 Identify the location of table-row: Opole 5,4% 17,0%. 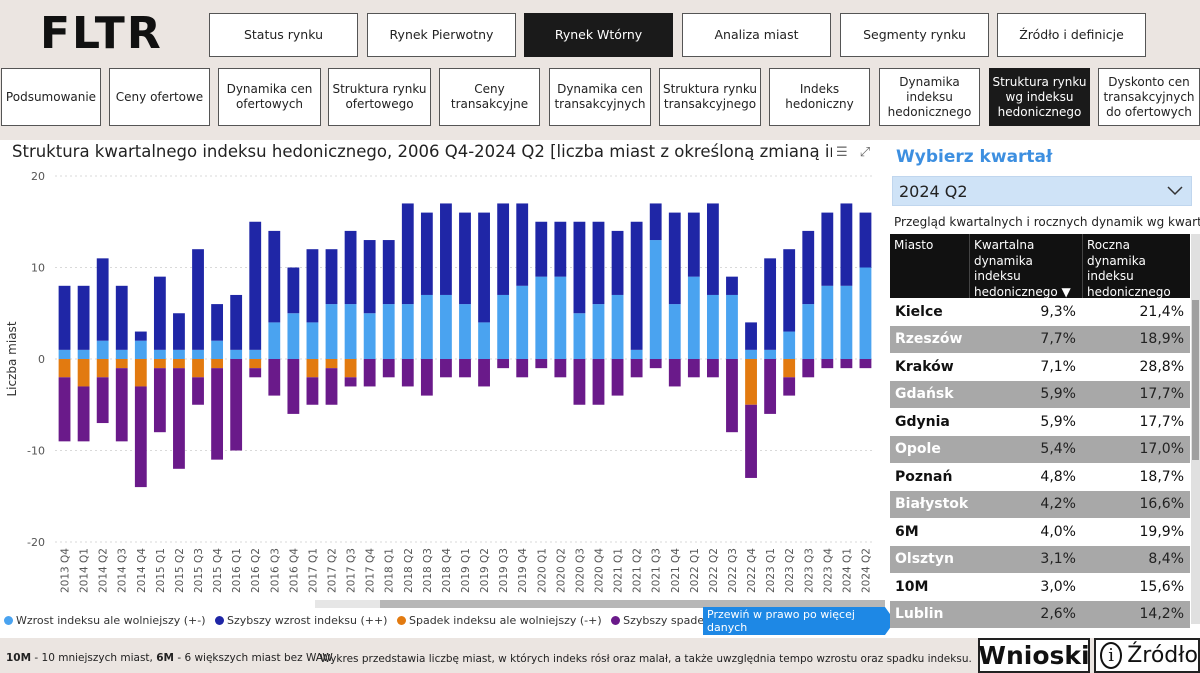
(1040, 449).